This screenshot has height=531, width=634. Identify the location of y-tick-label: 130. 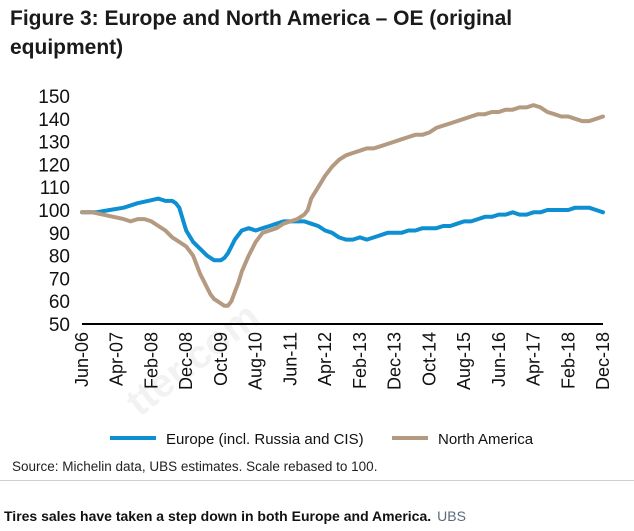
(54, 143).